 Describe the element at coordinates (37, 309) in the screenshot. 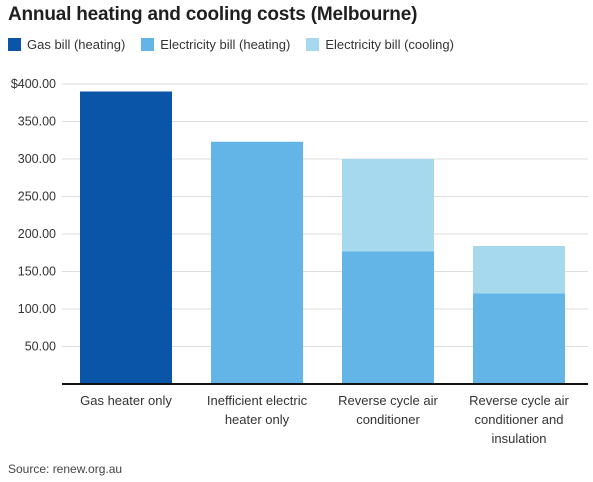

I see `y-tick-label: 100.00` at that location.